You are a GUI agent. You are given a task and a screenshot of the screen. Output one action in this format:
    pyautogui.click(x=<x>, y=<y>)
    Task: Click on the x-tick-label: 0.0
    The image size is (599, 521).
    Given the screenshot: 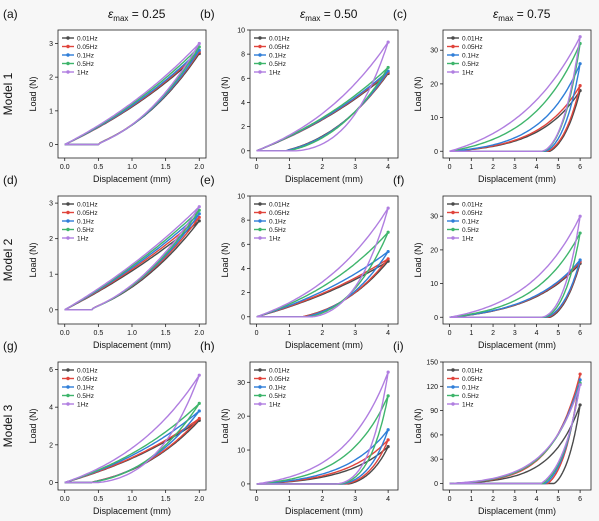 What is the action you would take?
    pyautogui.click(x=65, y=167)
    